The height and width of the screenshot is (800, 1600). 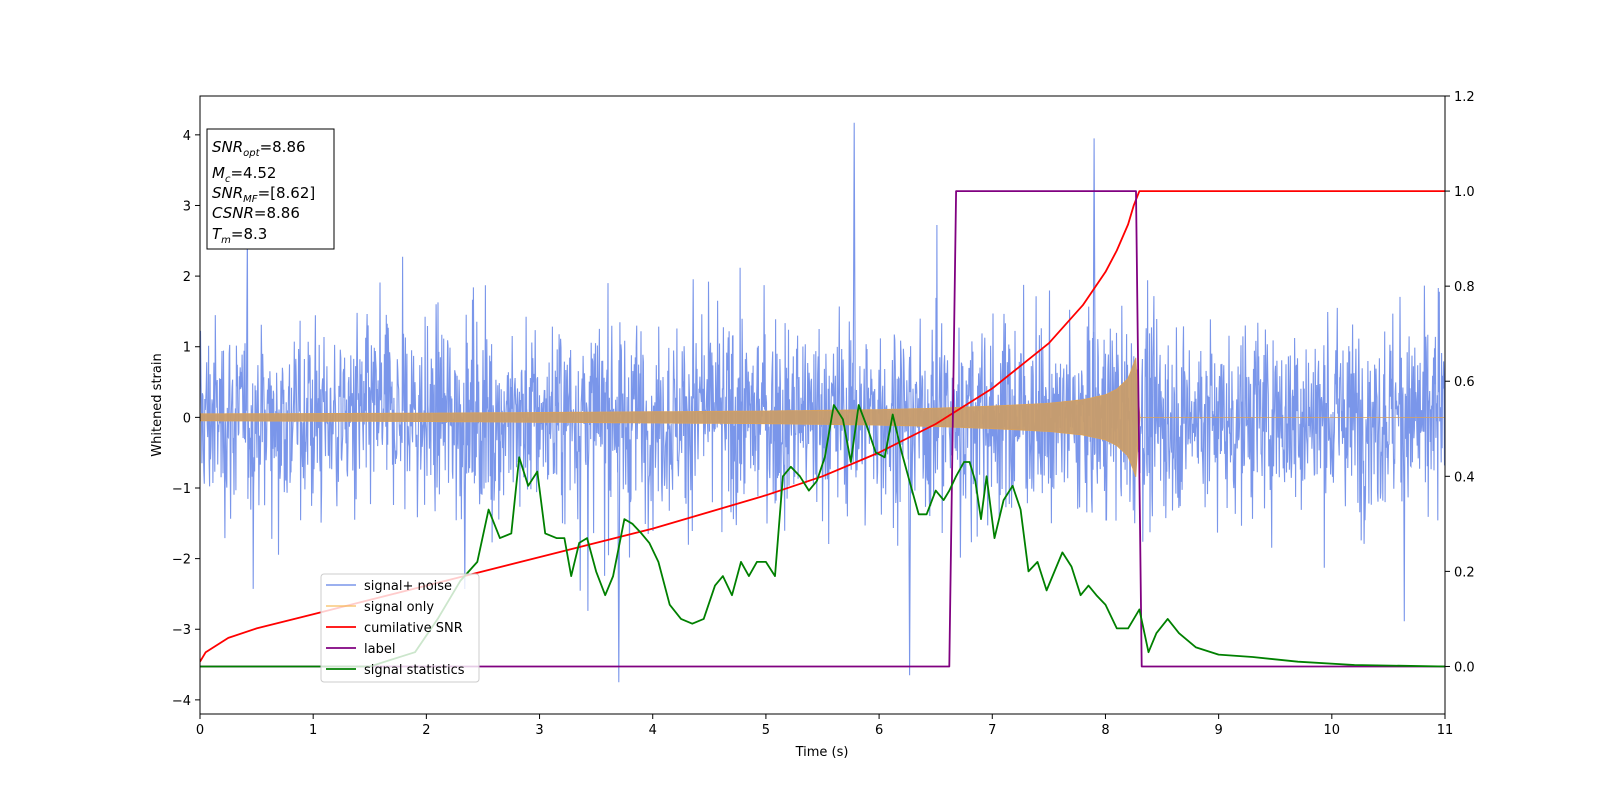 I want to click on y-axis-label: Whitened strain, so click(x=157, y=404).